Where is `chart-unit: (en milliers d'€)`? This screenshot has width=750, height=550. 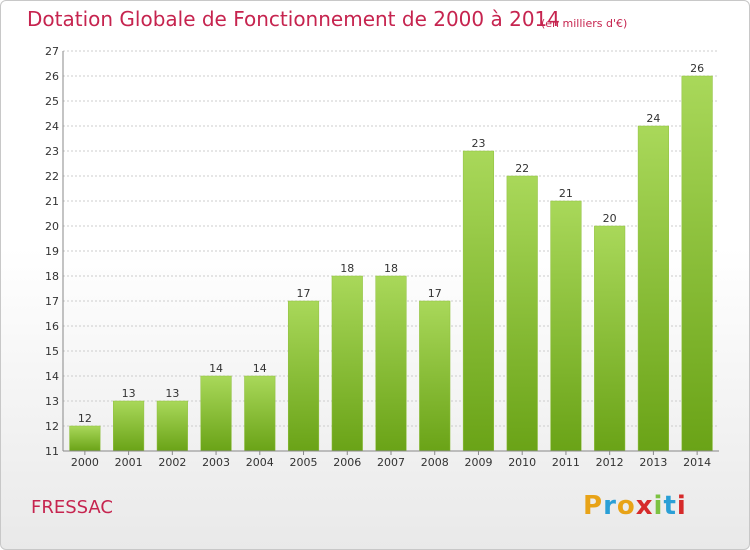 chart-unit: (en milliers d'€) is located at coordinates (584, 23).